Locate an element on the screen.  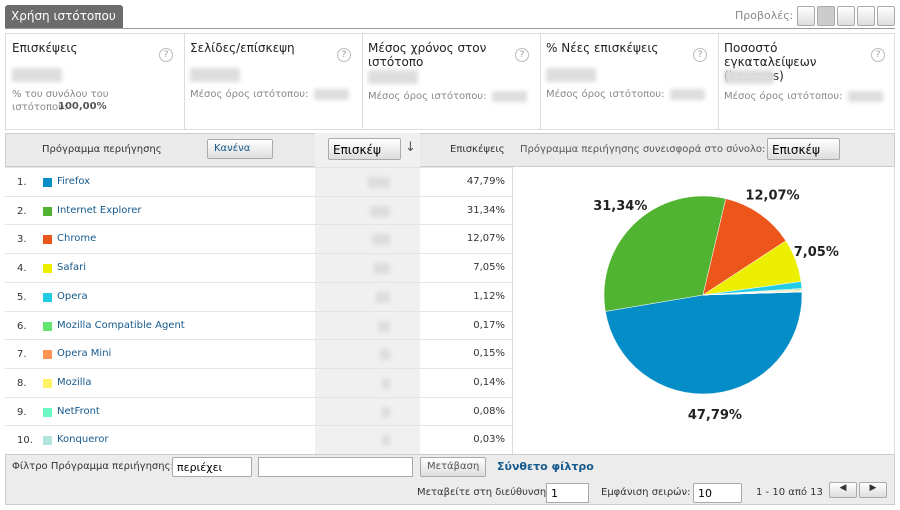
pie-label: 47,79% is located at coordinates (715, 415).